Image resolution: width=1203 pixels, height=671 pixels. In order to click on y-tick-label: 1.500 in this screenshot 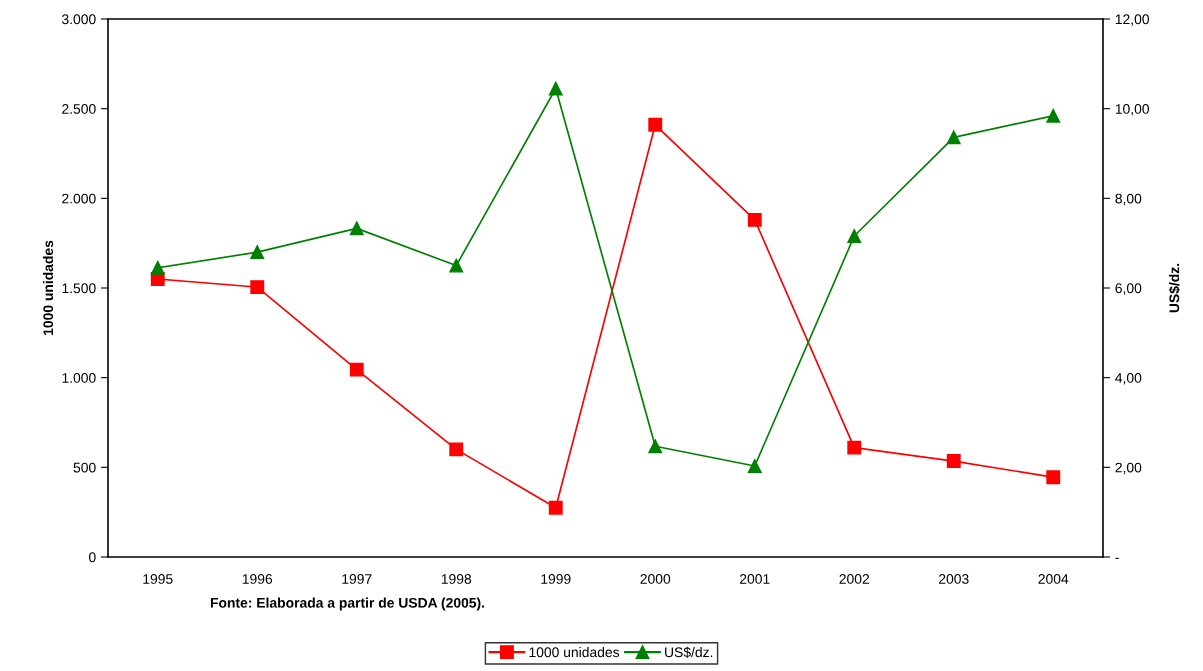, I will do `click(79, 288)`.